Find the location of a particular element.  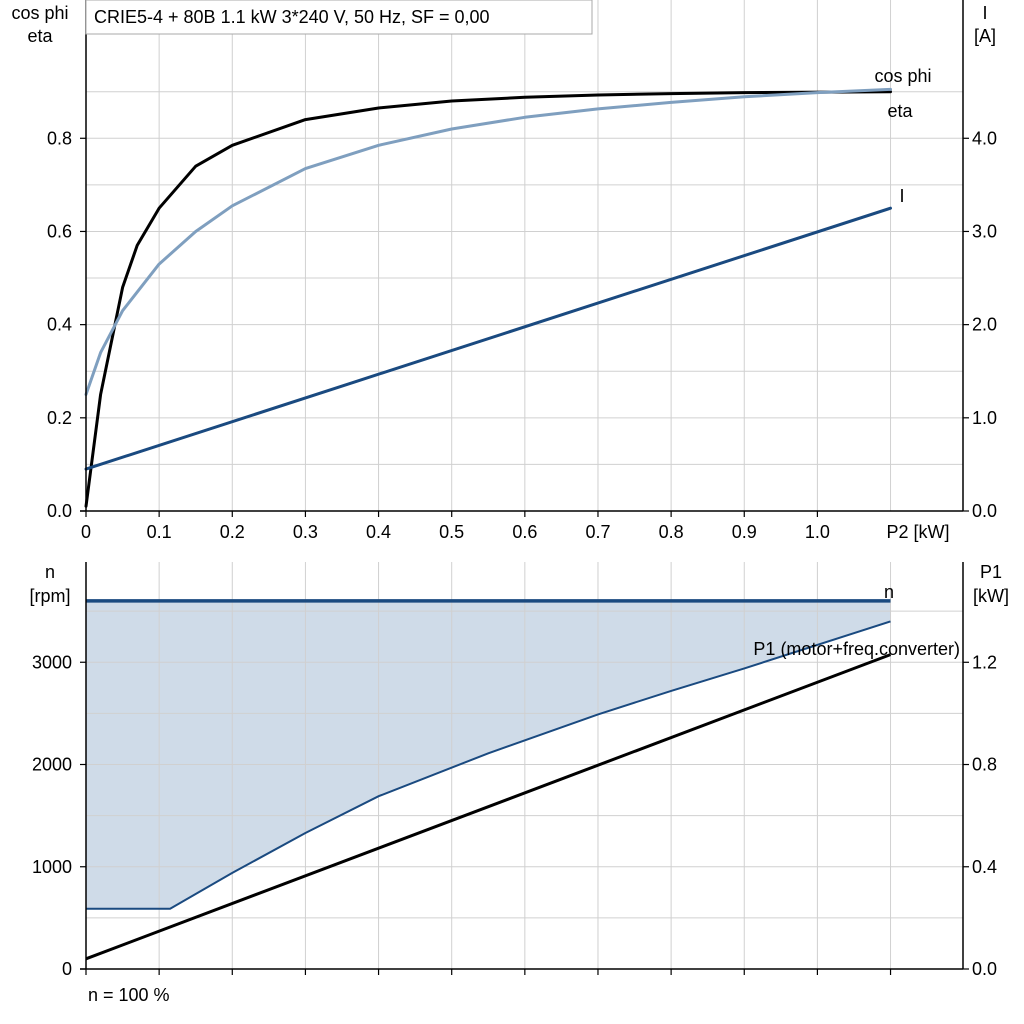

top-left-ylabel-2: eta is located at coordinates (40, 36).